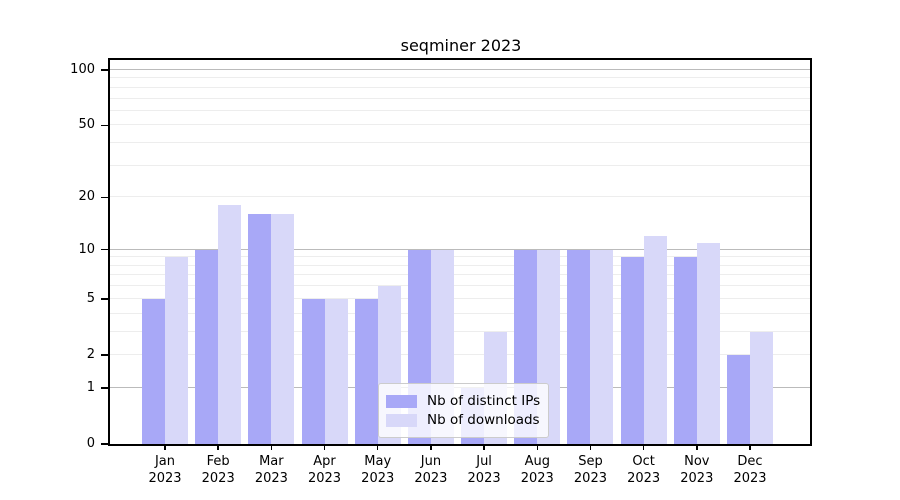 Image resolution: width=900 pixels, height=500 pixels. Describe the element at coordinates (313, 371) in the screenshot. I see `bar-apr-distinct-ips` at that location.